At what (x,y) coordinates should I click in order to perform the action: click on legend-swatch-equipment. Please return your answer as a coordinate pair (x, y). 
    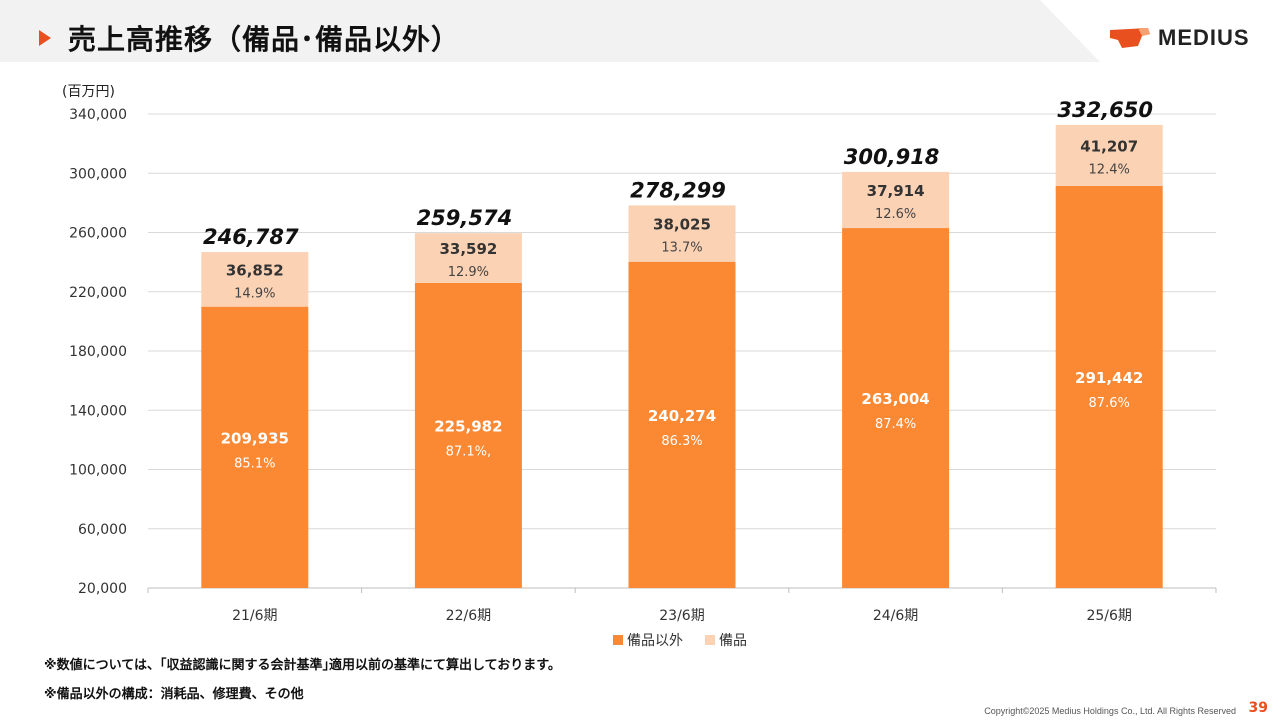
    Looking at the image, I should click on (710, 640).